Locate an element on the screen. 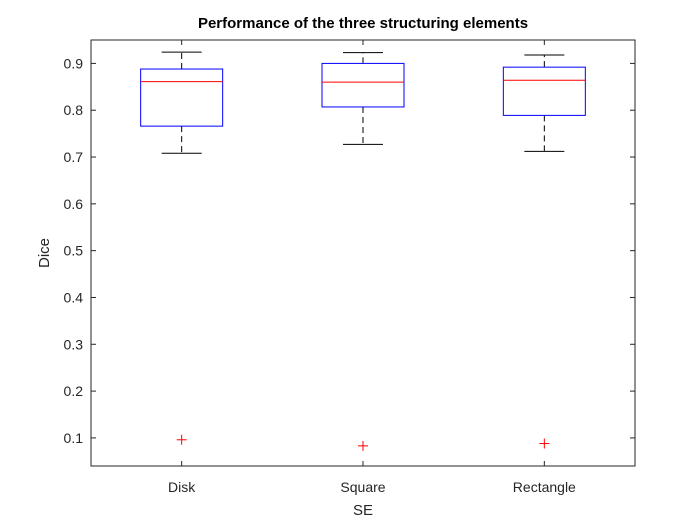 The image size is (700, 530). y-tick-label: 0.7 is located at coordinates (74, 157).